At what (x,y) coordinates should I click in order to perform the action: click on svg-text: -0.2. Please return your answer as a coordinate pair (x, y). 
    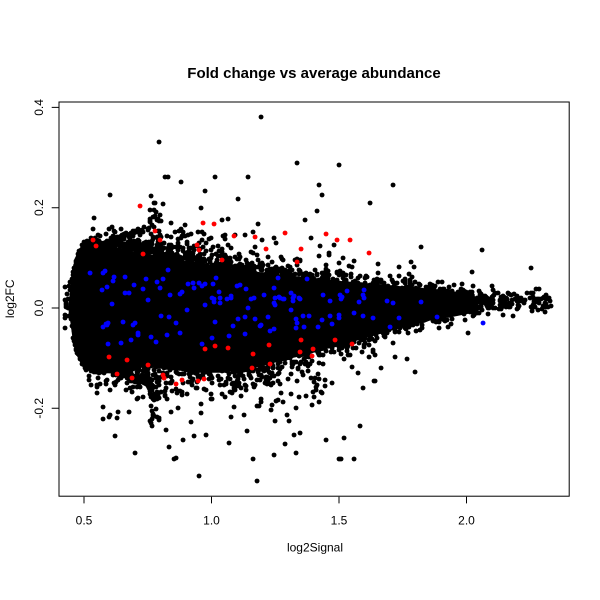
    Looking at the image, I should click on (39, 408).